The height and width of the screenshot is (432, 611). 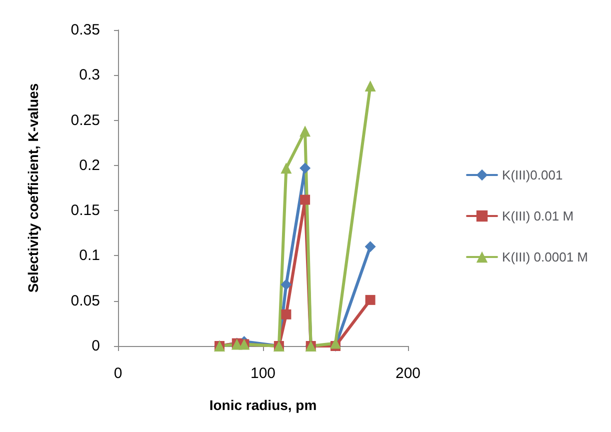 I want to click on y-tick-label: 0.35, so click(x=85, y=30).